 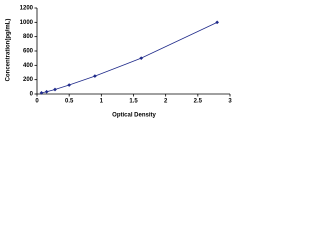 I want to click on x-tick-label: 3, so click(x=230, y=102).